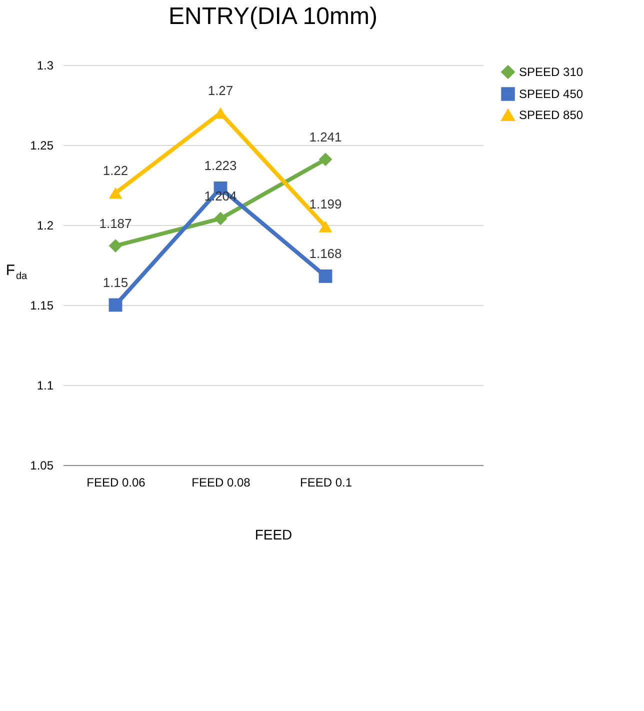  What do you see at coordinates (325, 254) in the screenshot?
I see `data-label: 1.168` at bounding box center [325, 254].